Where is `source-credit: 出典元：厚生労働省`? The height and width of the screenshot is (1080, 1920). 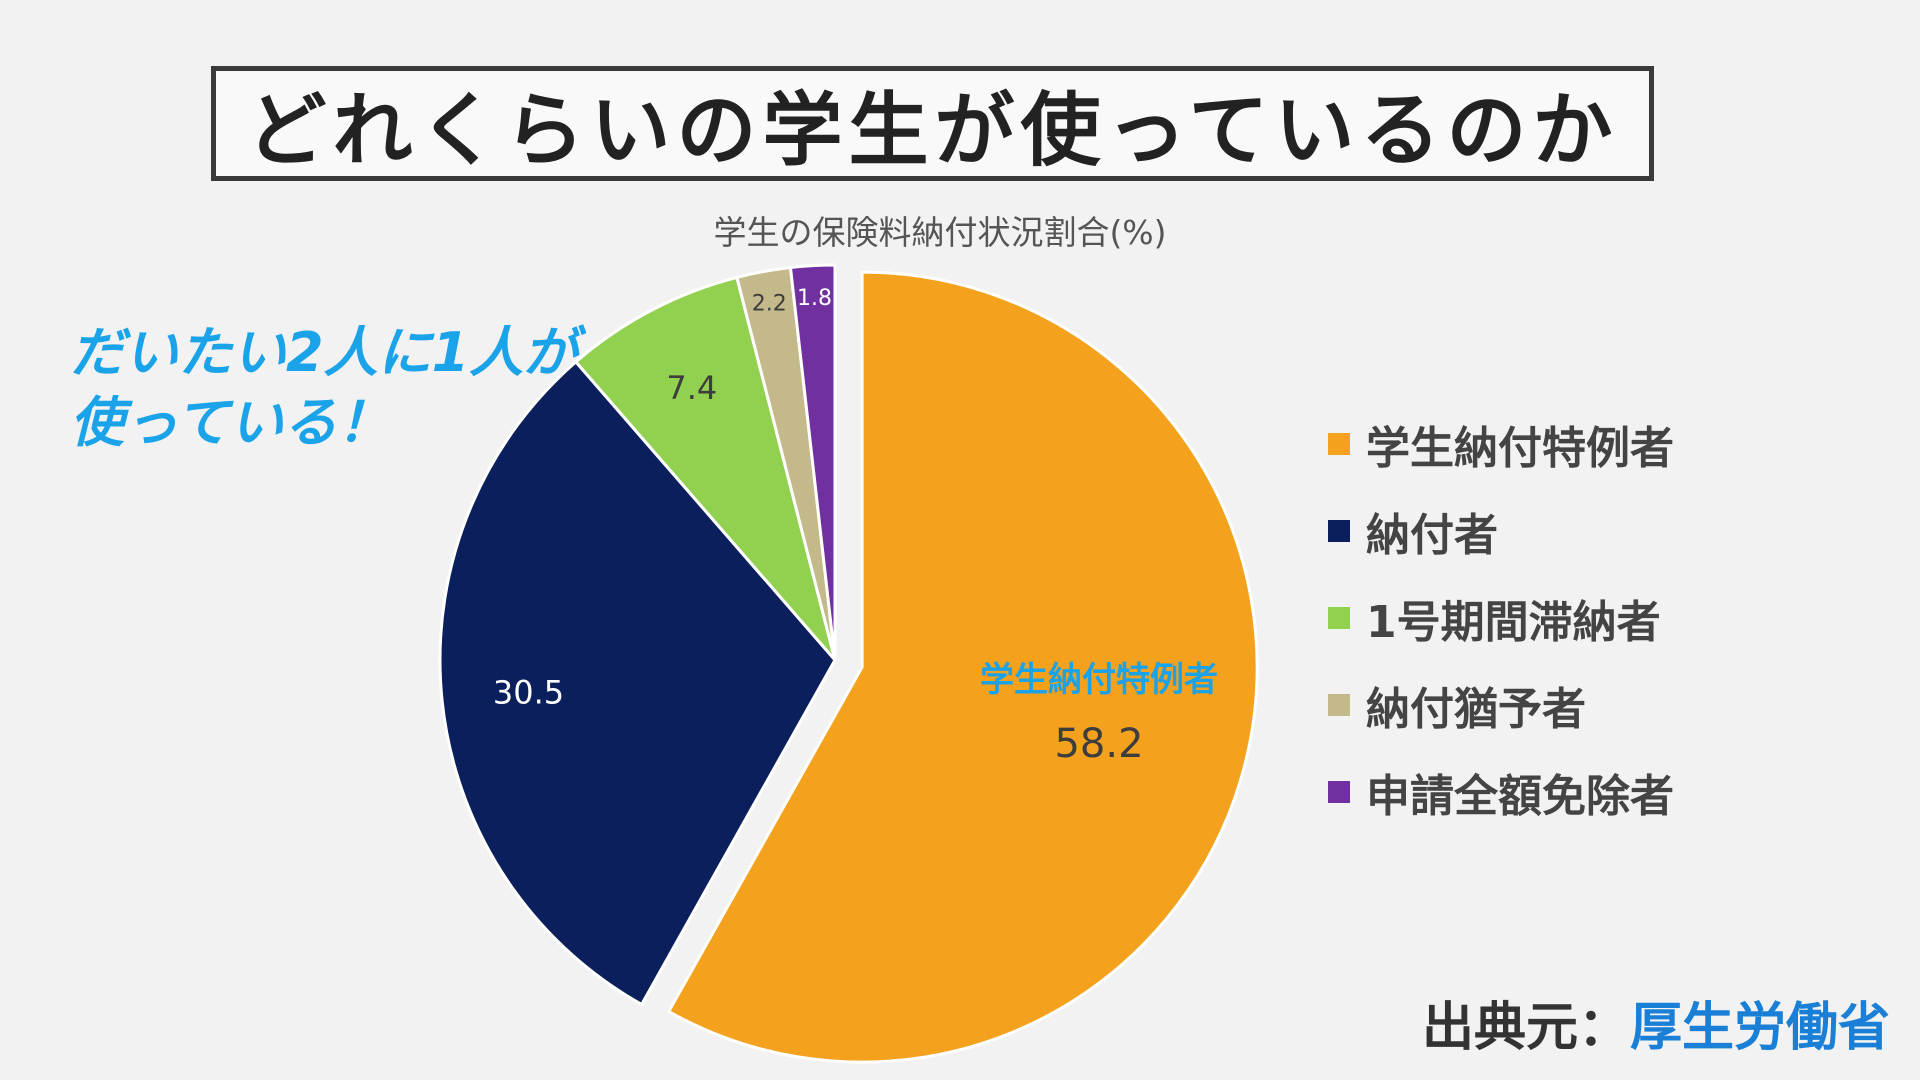
source-credit: 出典元：厚生労働省 is located at coordinates (1656, 1022).